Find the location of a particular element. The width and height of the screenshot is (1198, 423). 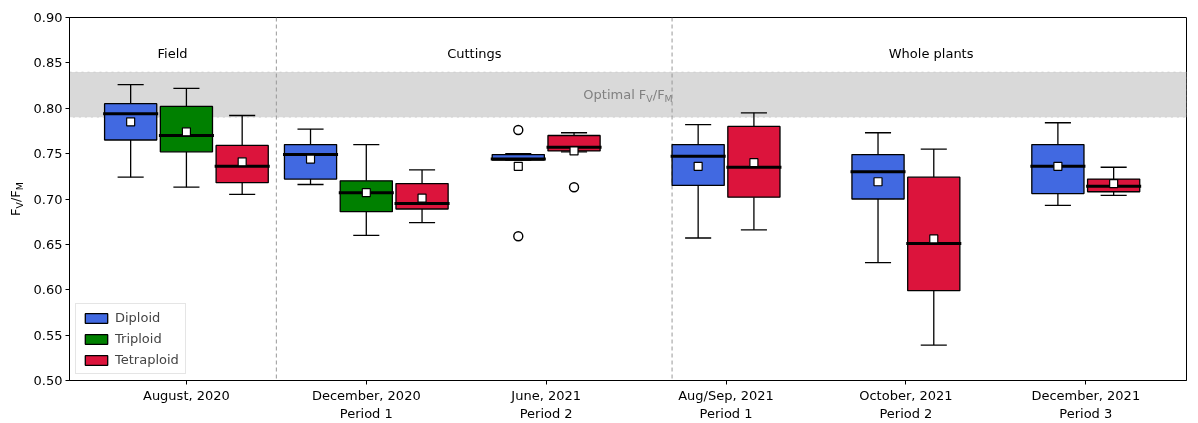

annotation: Whole plants is located at coordinates (931, 53).